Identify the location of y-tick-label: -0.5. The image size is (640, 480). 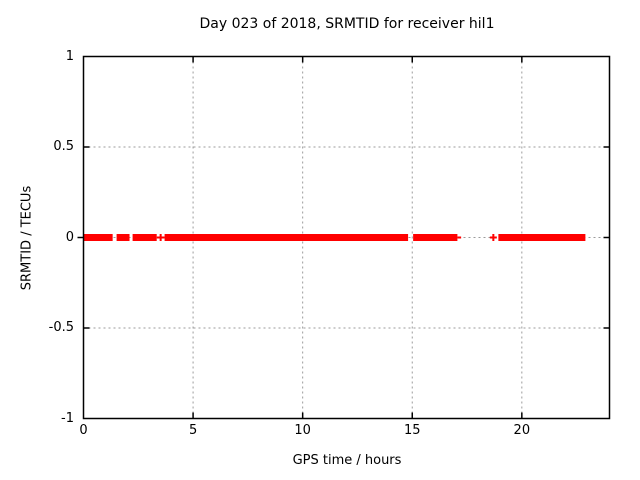
(61, 327).